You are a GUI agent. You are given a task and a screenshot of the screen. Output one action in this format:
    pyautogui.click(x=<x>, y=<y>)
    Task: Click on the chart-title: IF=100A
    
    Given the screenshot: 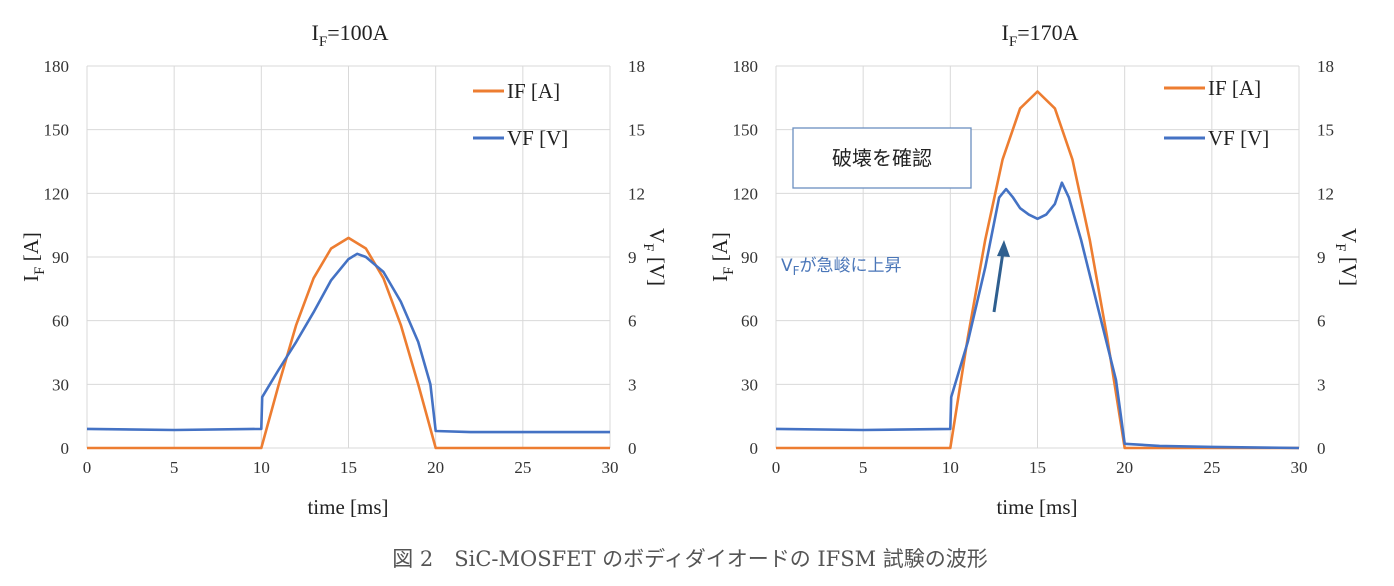 What is the action you would take?
    pyautogui.click(x=350, y=35)
    